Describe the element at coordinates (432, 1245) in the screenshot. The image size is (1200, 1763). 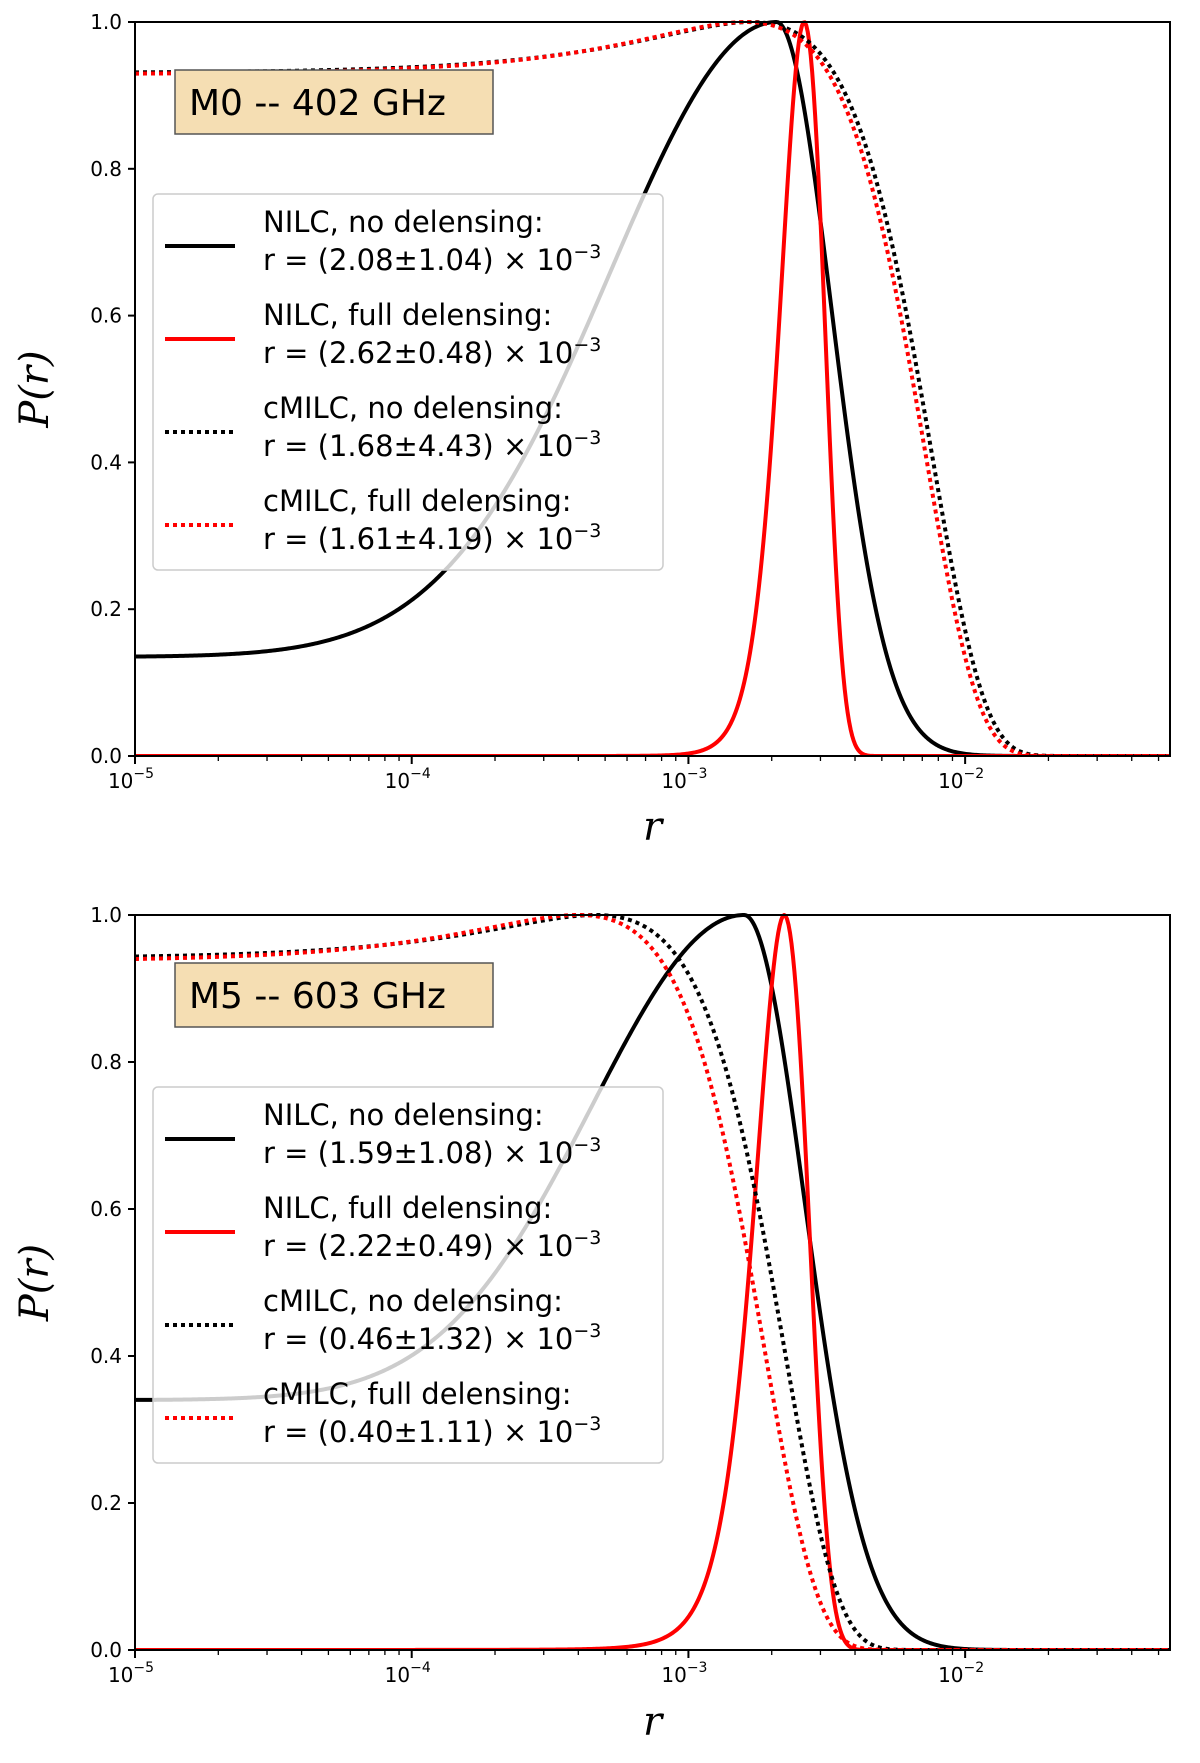
I see `legend-estimate-2: r = (2.22±0.49) × 10−3` at that location.